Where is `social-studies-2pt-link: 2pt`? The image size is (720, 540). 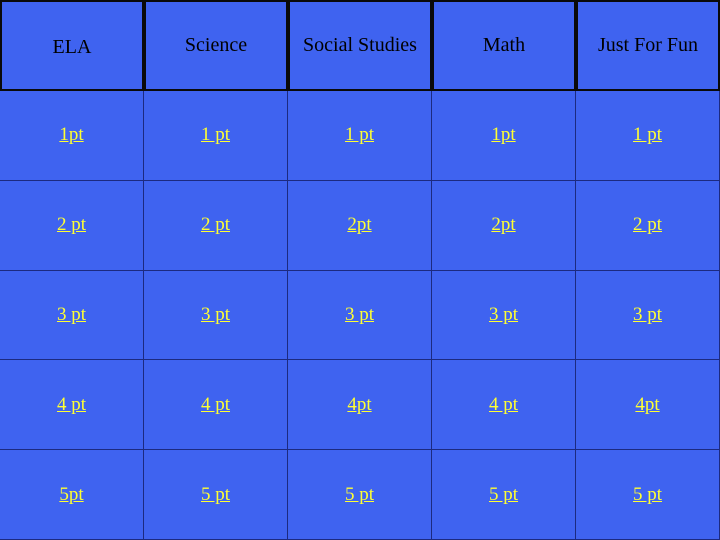
social-studies-2pt-link: 2pt is located at coordinates (359, 225).